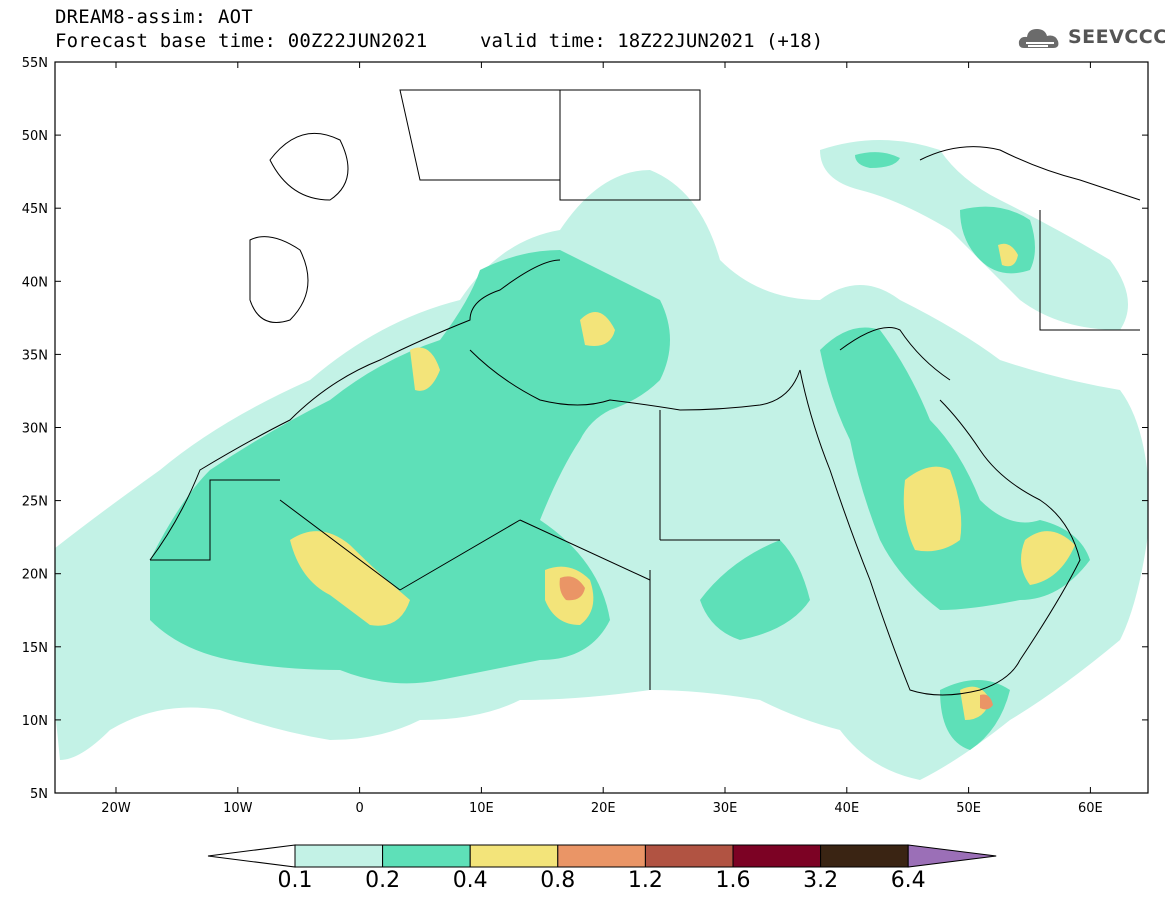 Image resolution: width=1165 pixels, height=905 pixels. Describe the element at coordinates (558, 880) in the screenshot. I see `colorbar-label: 0.8` at that location.